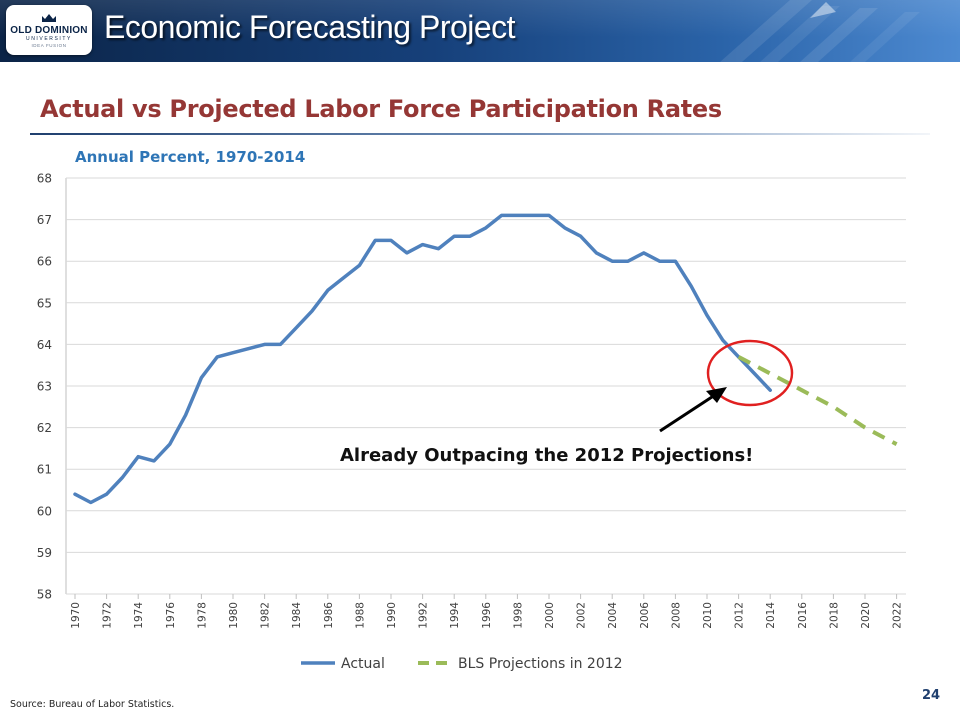  What do you see at coordinates (803, 615) in the screenshot?
I see `x-tick-label: 2016` at bounding box center [803, 615].